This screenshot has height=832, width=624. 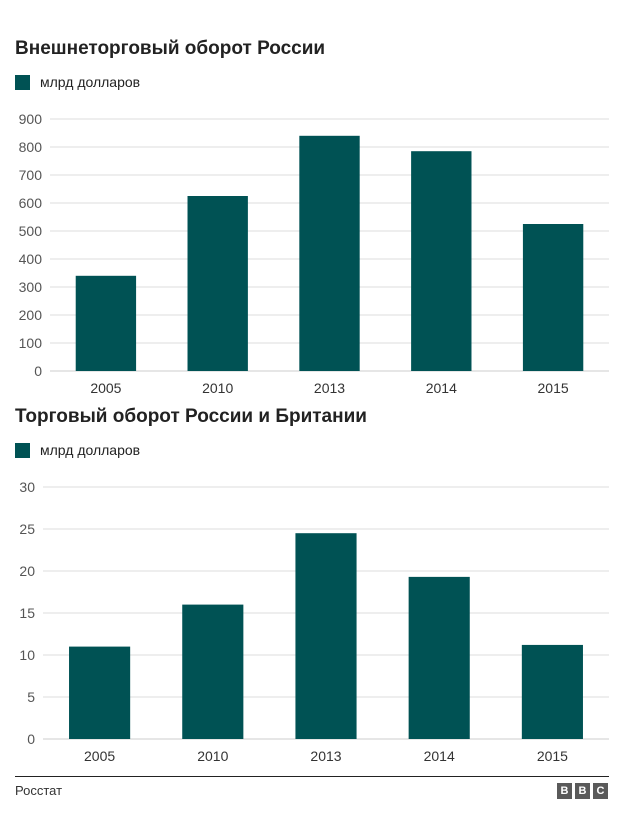 What do you see at coordinates (27, 613) in the screenshot?
I see `y-tick-label: 15` at bounding box center [27, 613].